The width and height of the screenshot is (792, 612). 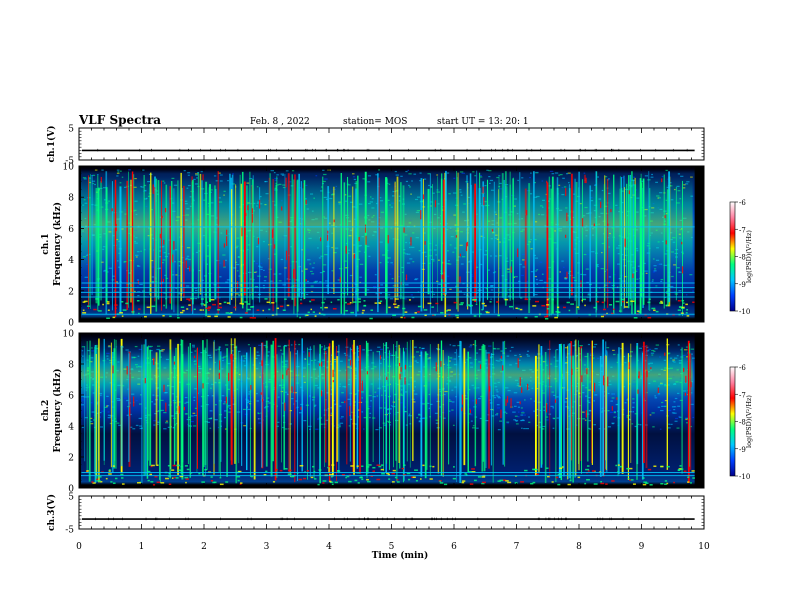 I want to click on y-axis-label: ch.2, so click(x=46, y=410).